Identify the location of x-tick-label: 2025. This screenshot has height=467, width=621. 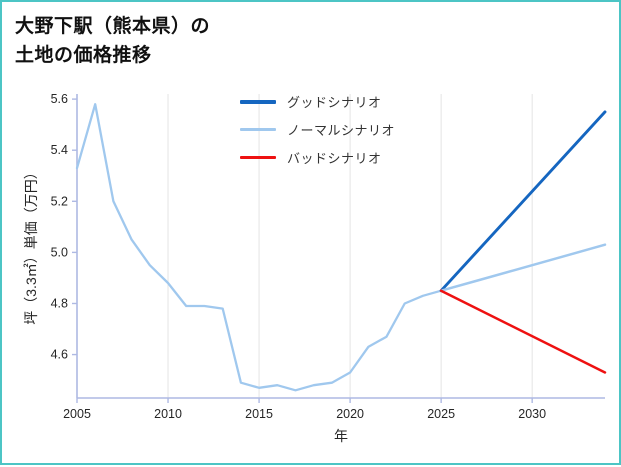
(441, 414).